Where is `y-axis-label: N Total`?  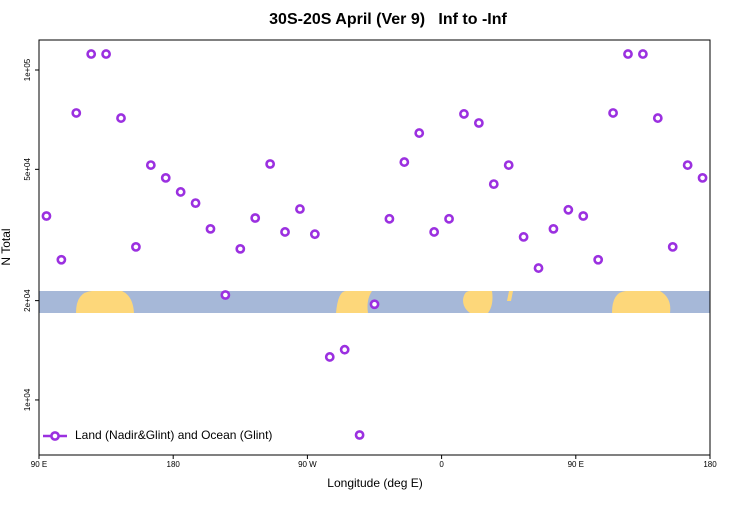
y-axis-label: N Total is located at coordinates (6, 246).